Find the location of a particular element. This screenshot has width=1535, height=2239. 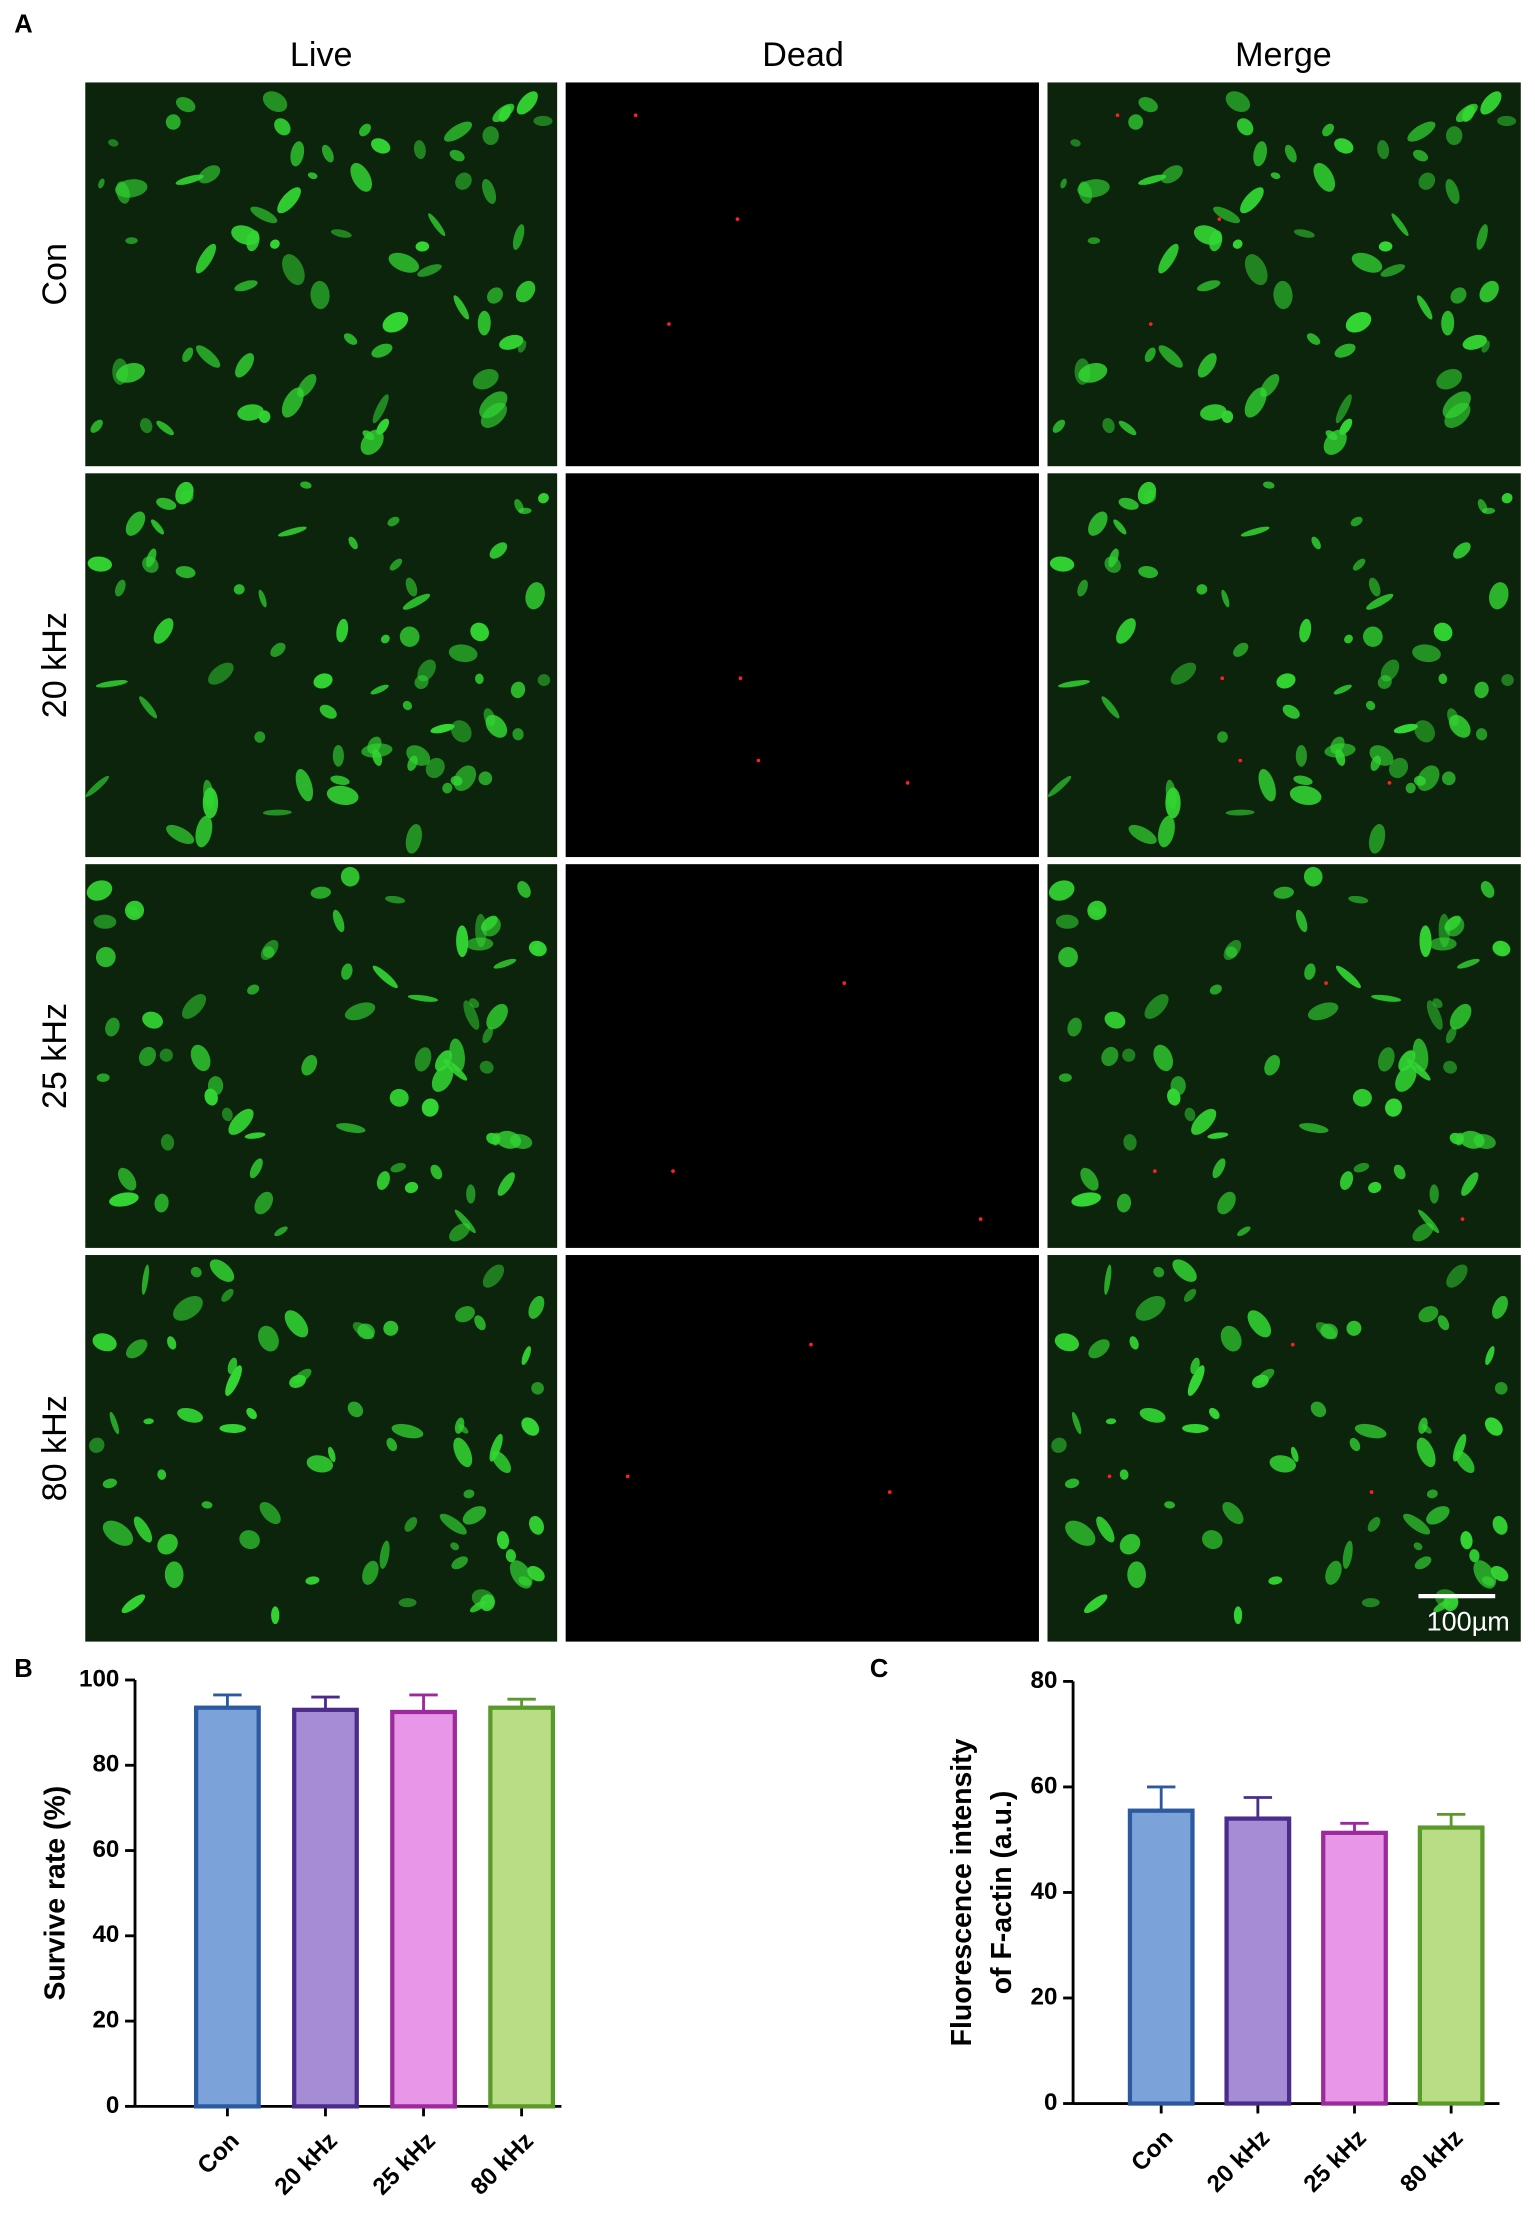

y-axis-label: of F-actin (a.u.) is located at coordinates (1002, 1893).